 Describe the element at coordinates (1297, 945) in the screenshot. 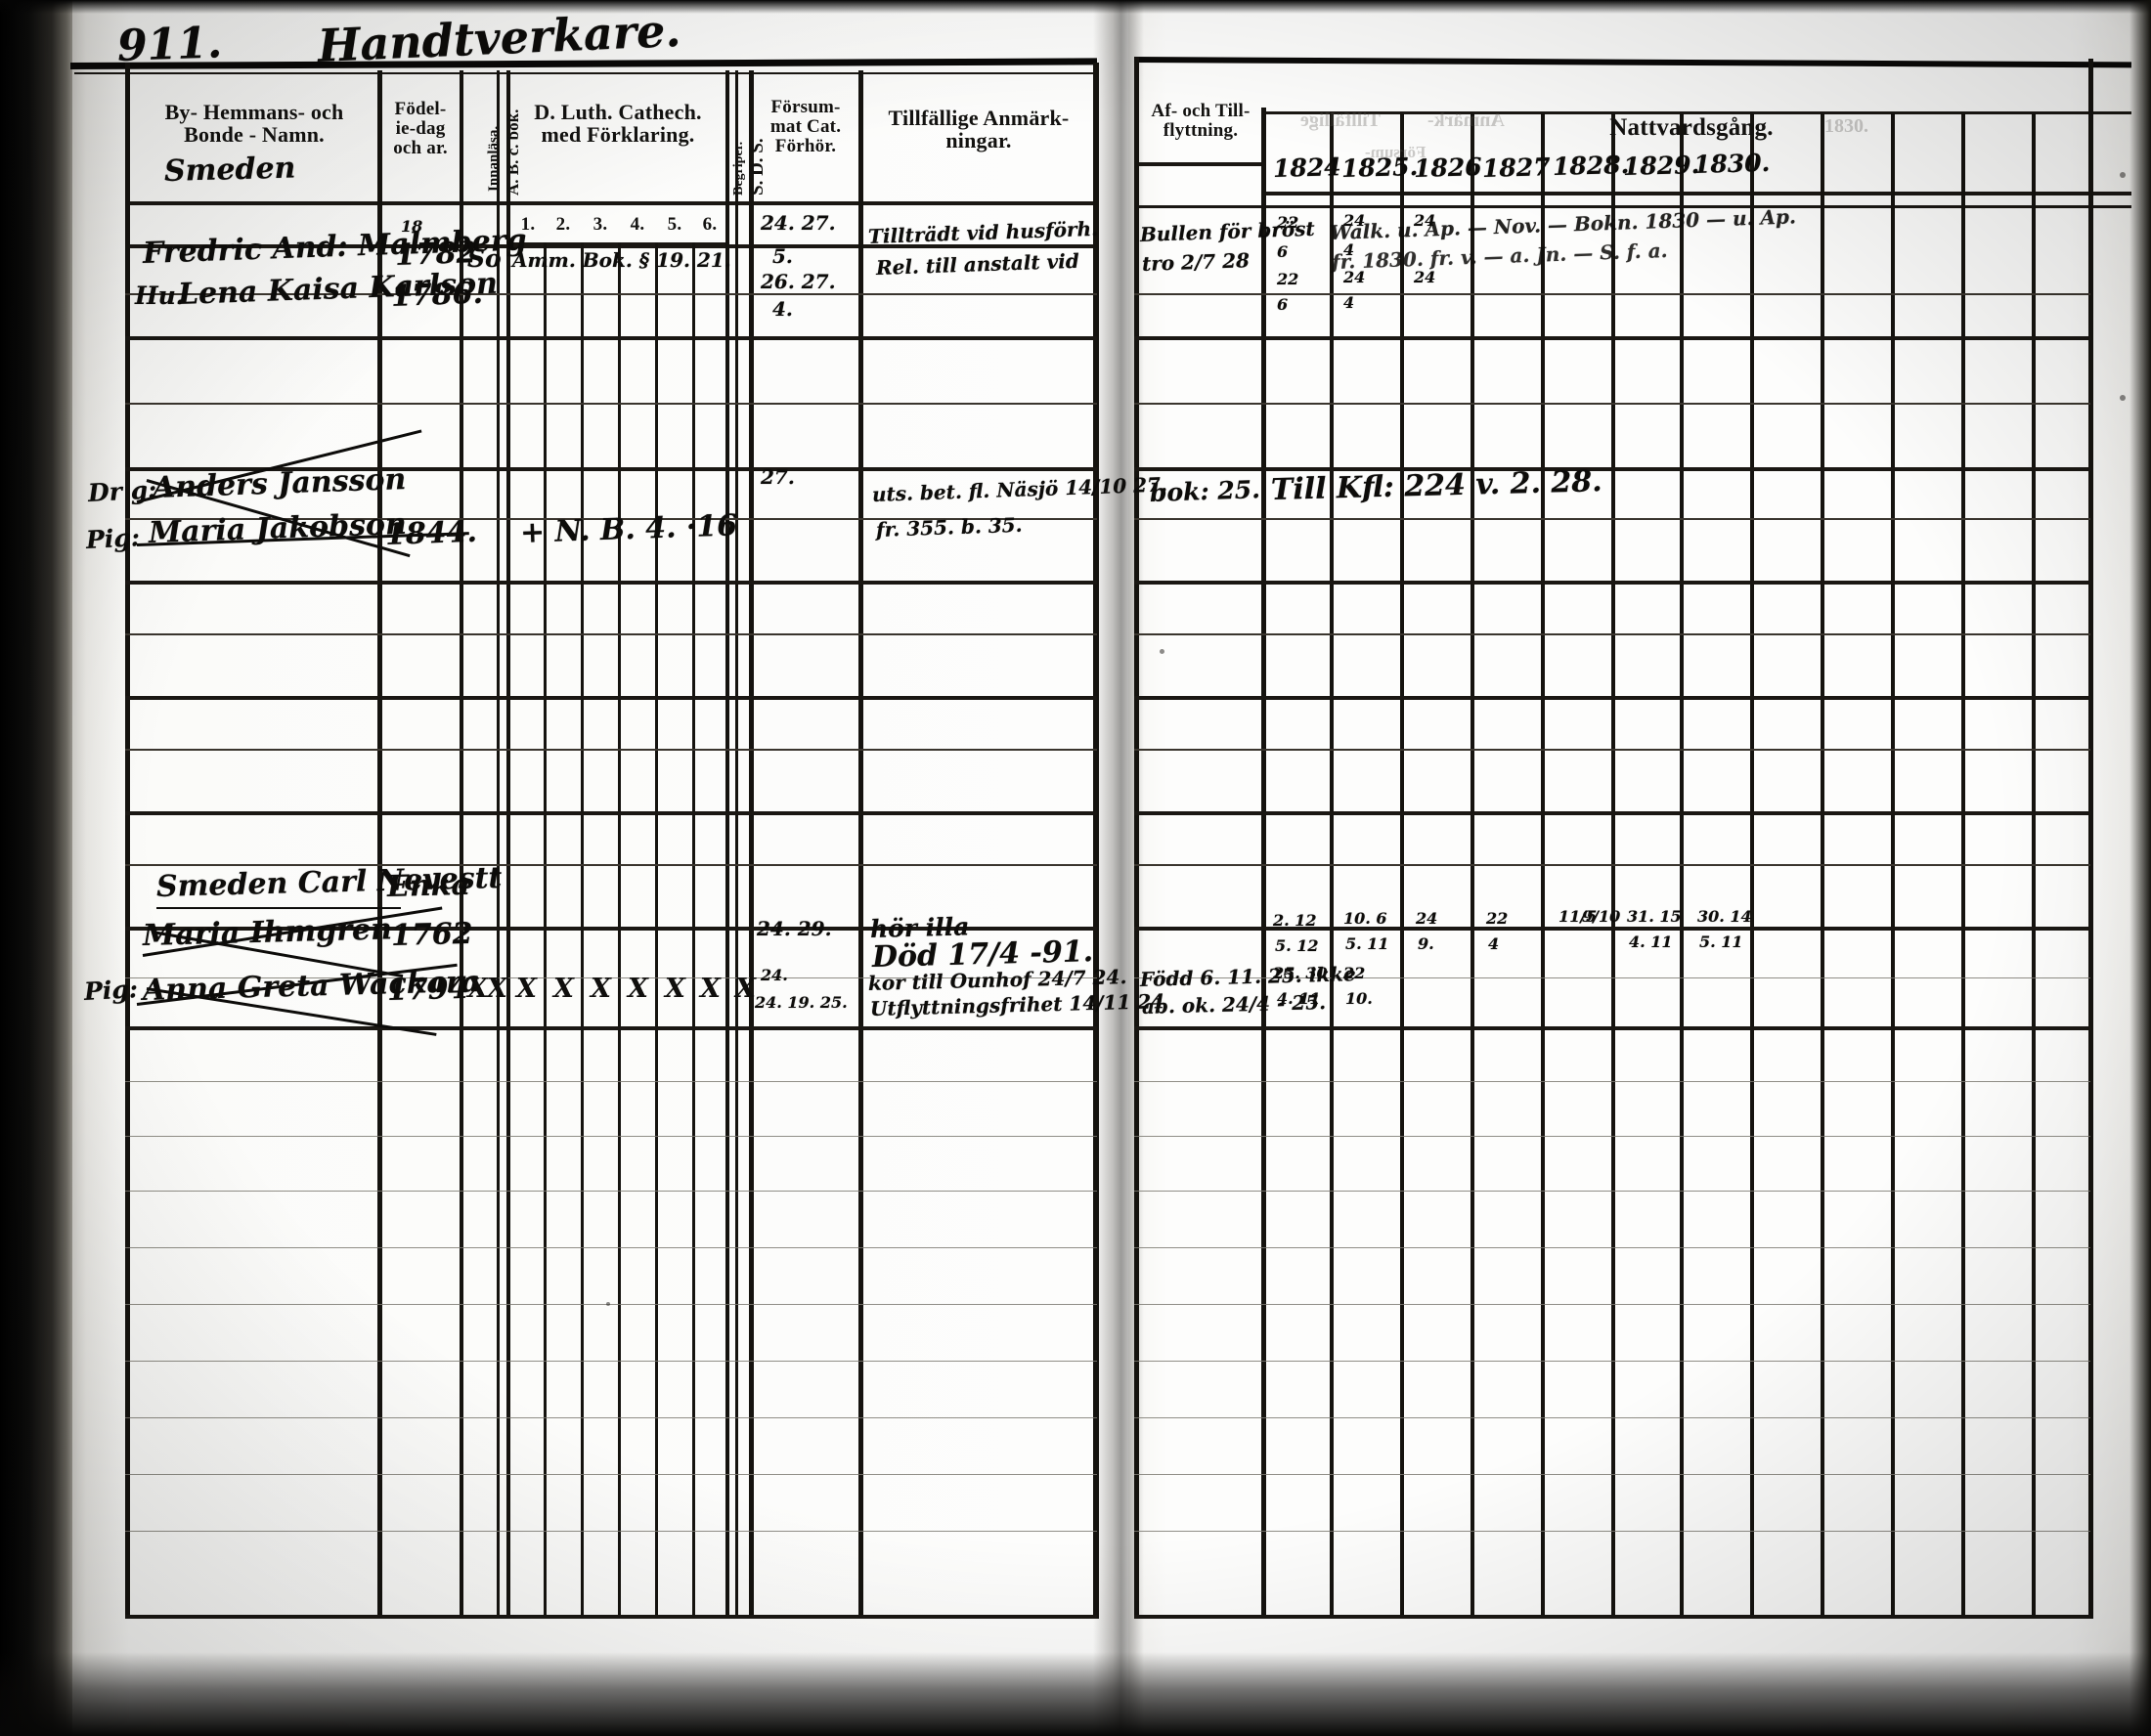

I see `nattvard-1824-bot: 5. 12` at that location.